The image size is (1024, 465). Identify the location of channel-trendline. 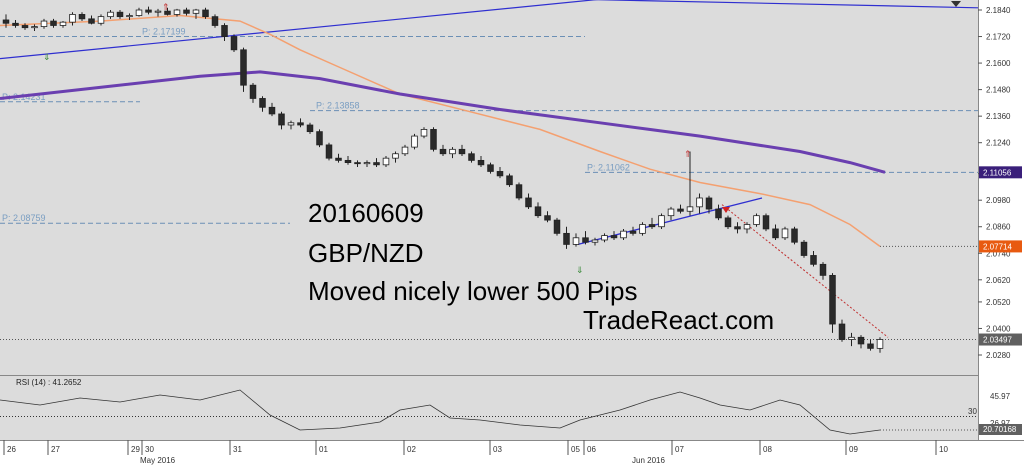
(670, 221).